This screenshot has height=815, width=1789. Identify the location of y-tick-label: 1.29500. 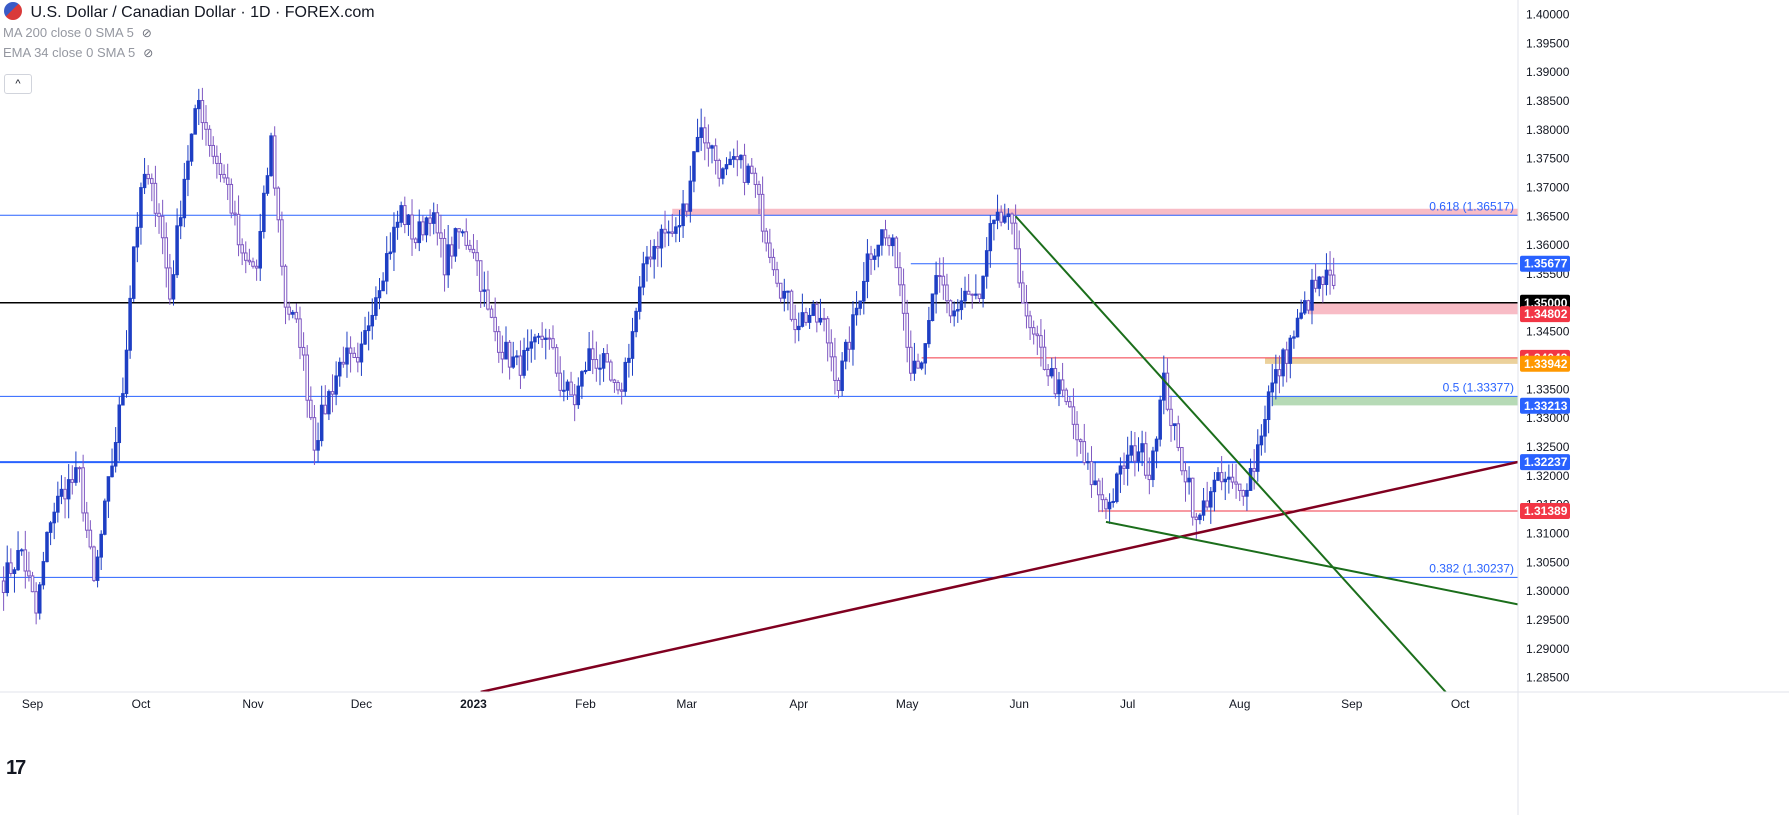
(1548, 620).